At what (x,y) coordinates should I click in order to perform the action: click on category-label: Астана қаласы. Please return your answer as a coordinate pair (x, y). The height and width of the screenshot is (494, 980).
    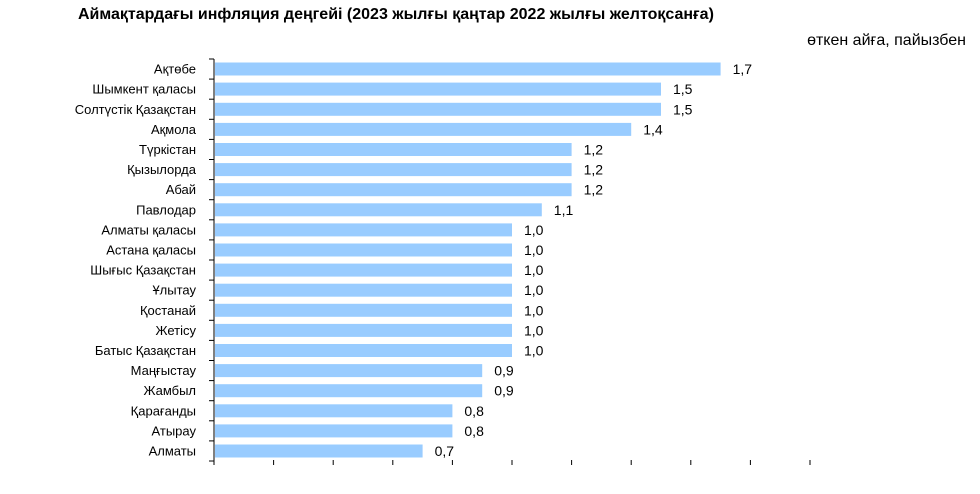
    Looking at the image, I should click on (151, 250).